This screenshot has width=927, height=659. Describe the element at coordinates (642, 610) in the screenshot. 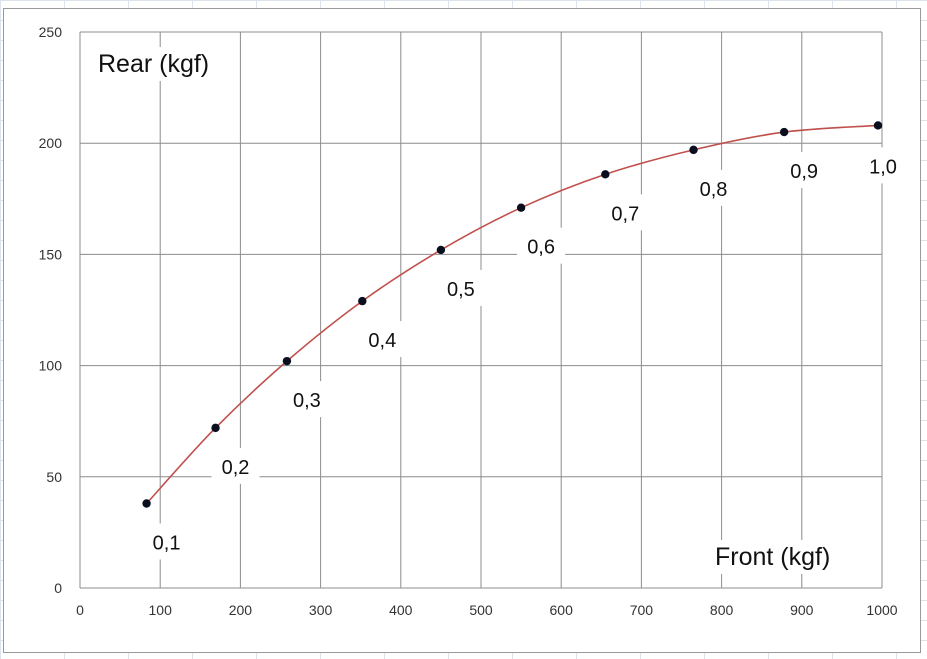

I see `x-tick-label: 700` at that location.